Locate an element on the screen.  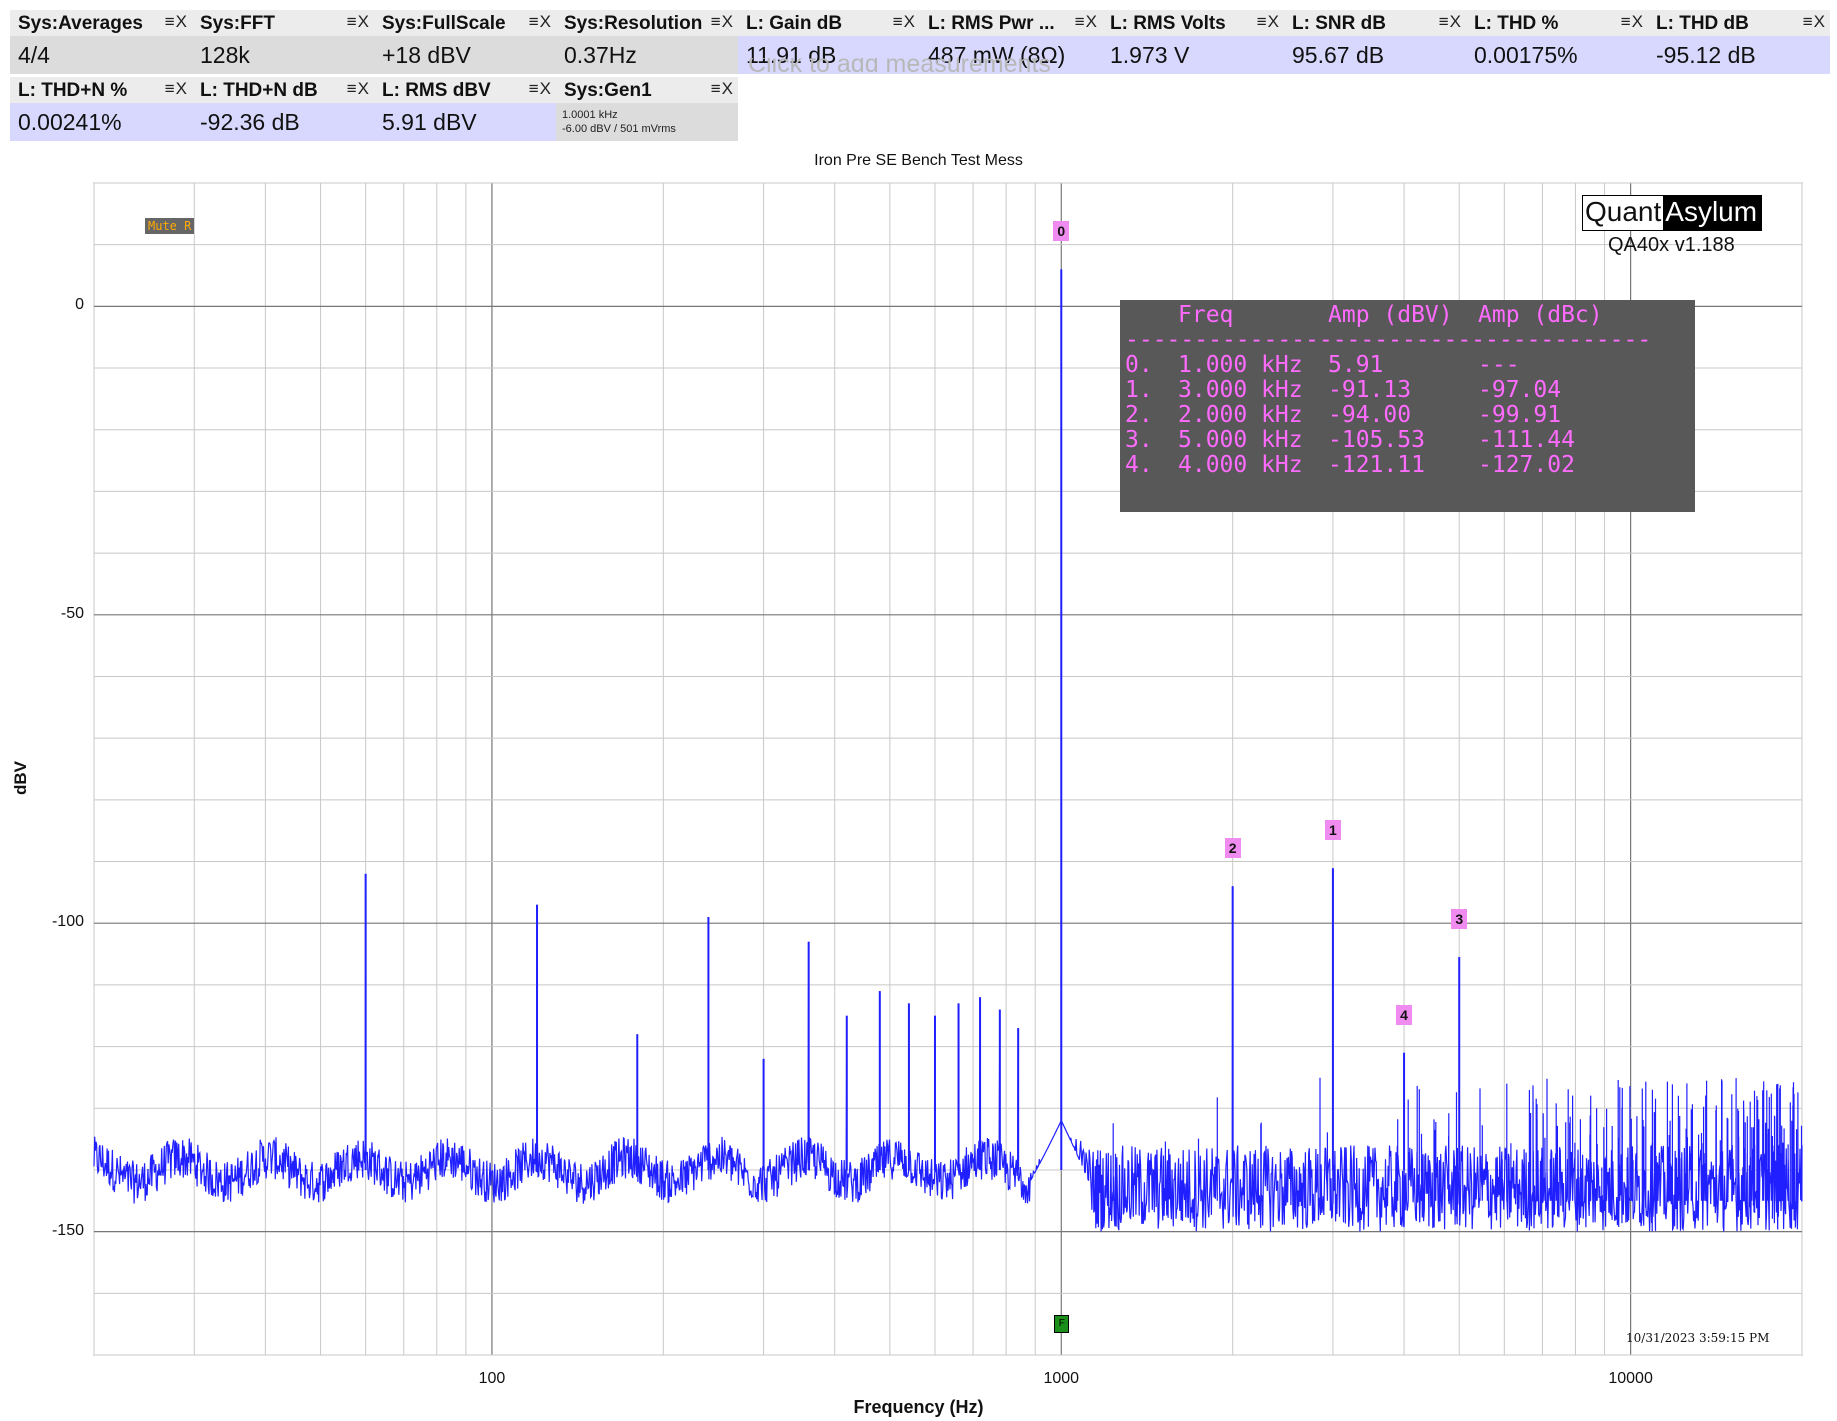
tile-label: L: RMS dBV is located at coordinates (436, 90).